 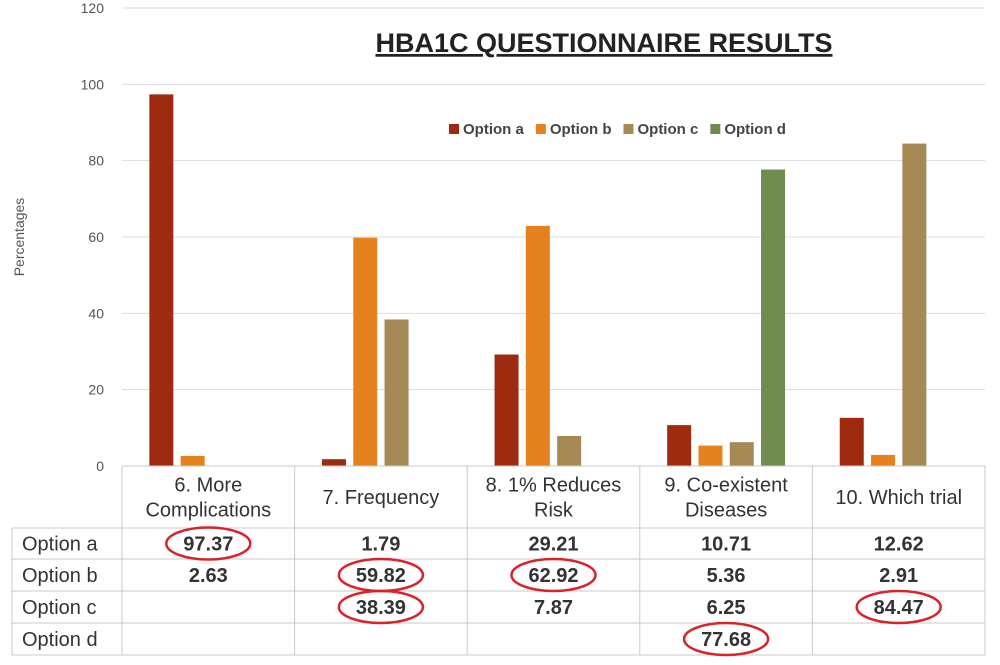 I want to click on legend-label: Option b, so click(x=581, y=129).